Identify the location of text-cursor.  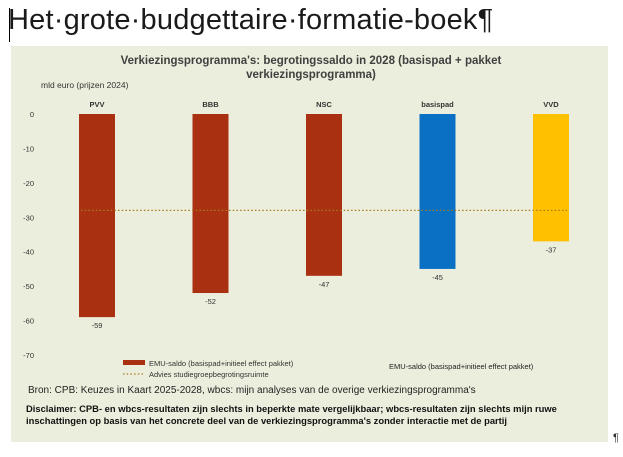
(9, 25).